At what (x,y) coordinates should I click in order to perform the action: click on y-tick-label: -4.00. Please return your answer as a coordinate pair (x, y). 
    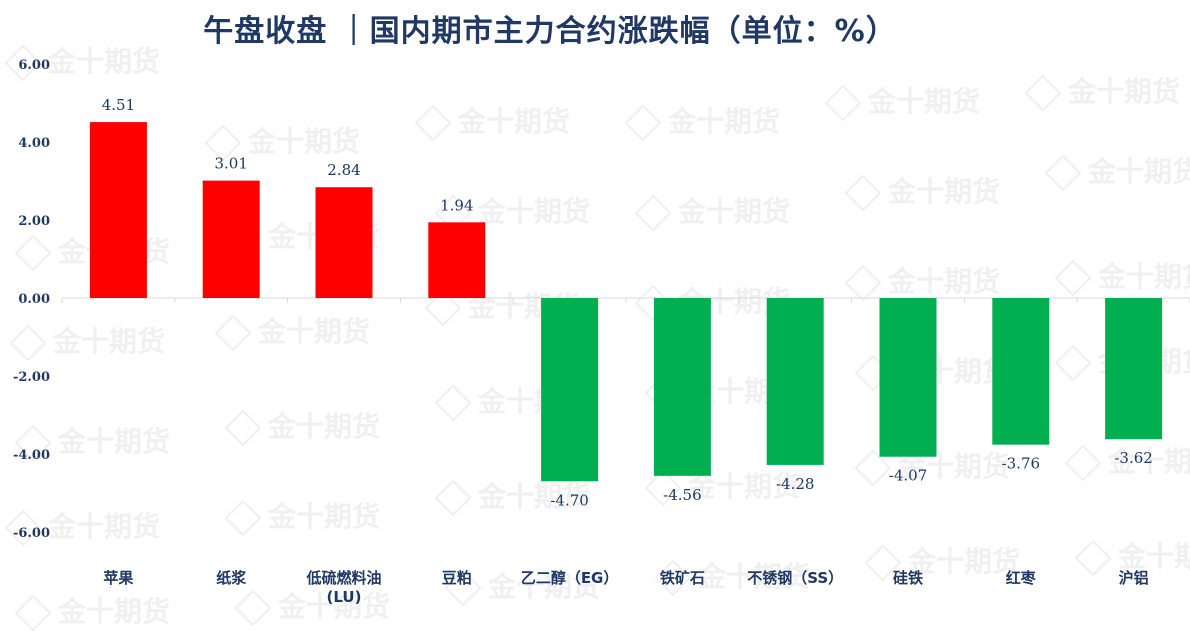
    Looking at the image, I should click on (31, 455).